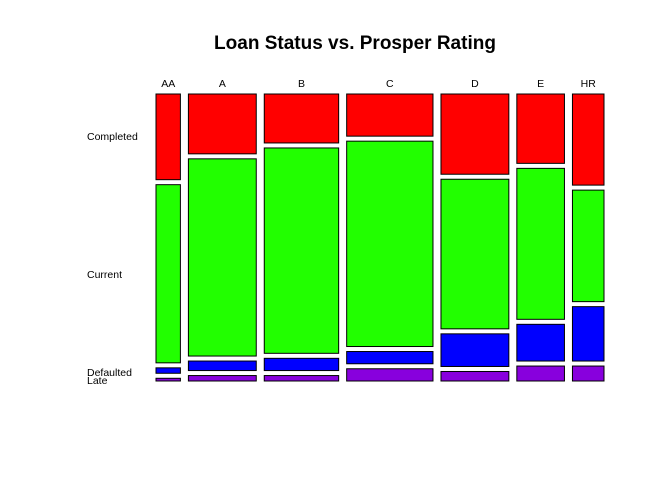  Describe the element at coordinates (588, 334) in the screenshot. I see `cell-hr-defaulted` at that location.